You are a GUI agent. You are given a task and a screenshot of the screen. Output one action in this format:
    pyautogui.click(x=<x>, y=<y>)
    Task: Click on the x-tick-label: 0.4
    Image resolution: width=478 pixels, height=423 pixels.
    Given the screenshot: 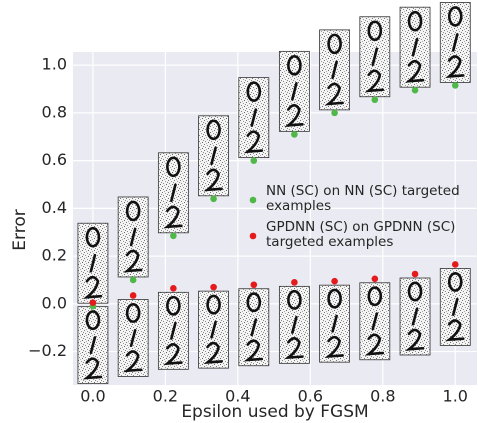 What is the action you would take?
    pyautogui.click(x=237, y=396)
    